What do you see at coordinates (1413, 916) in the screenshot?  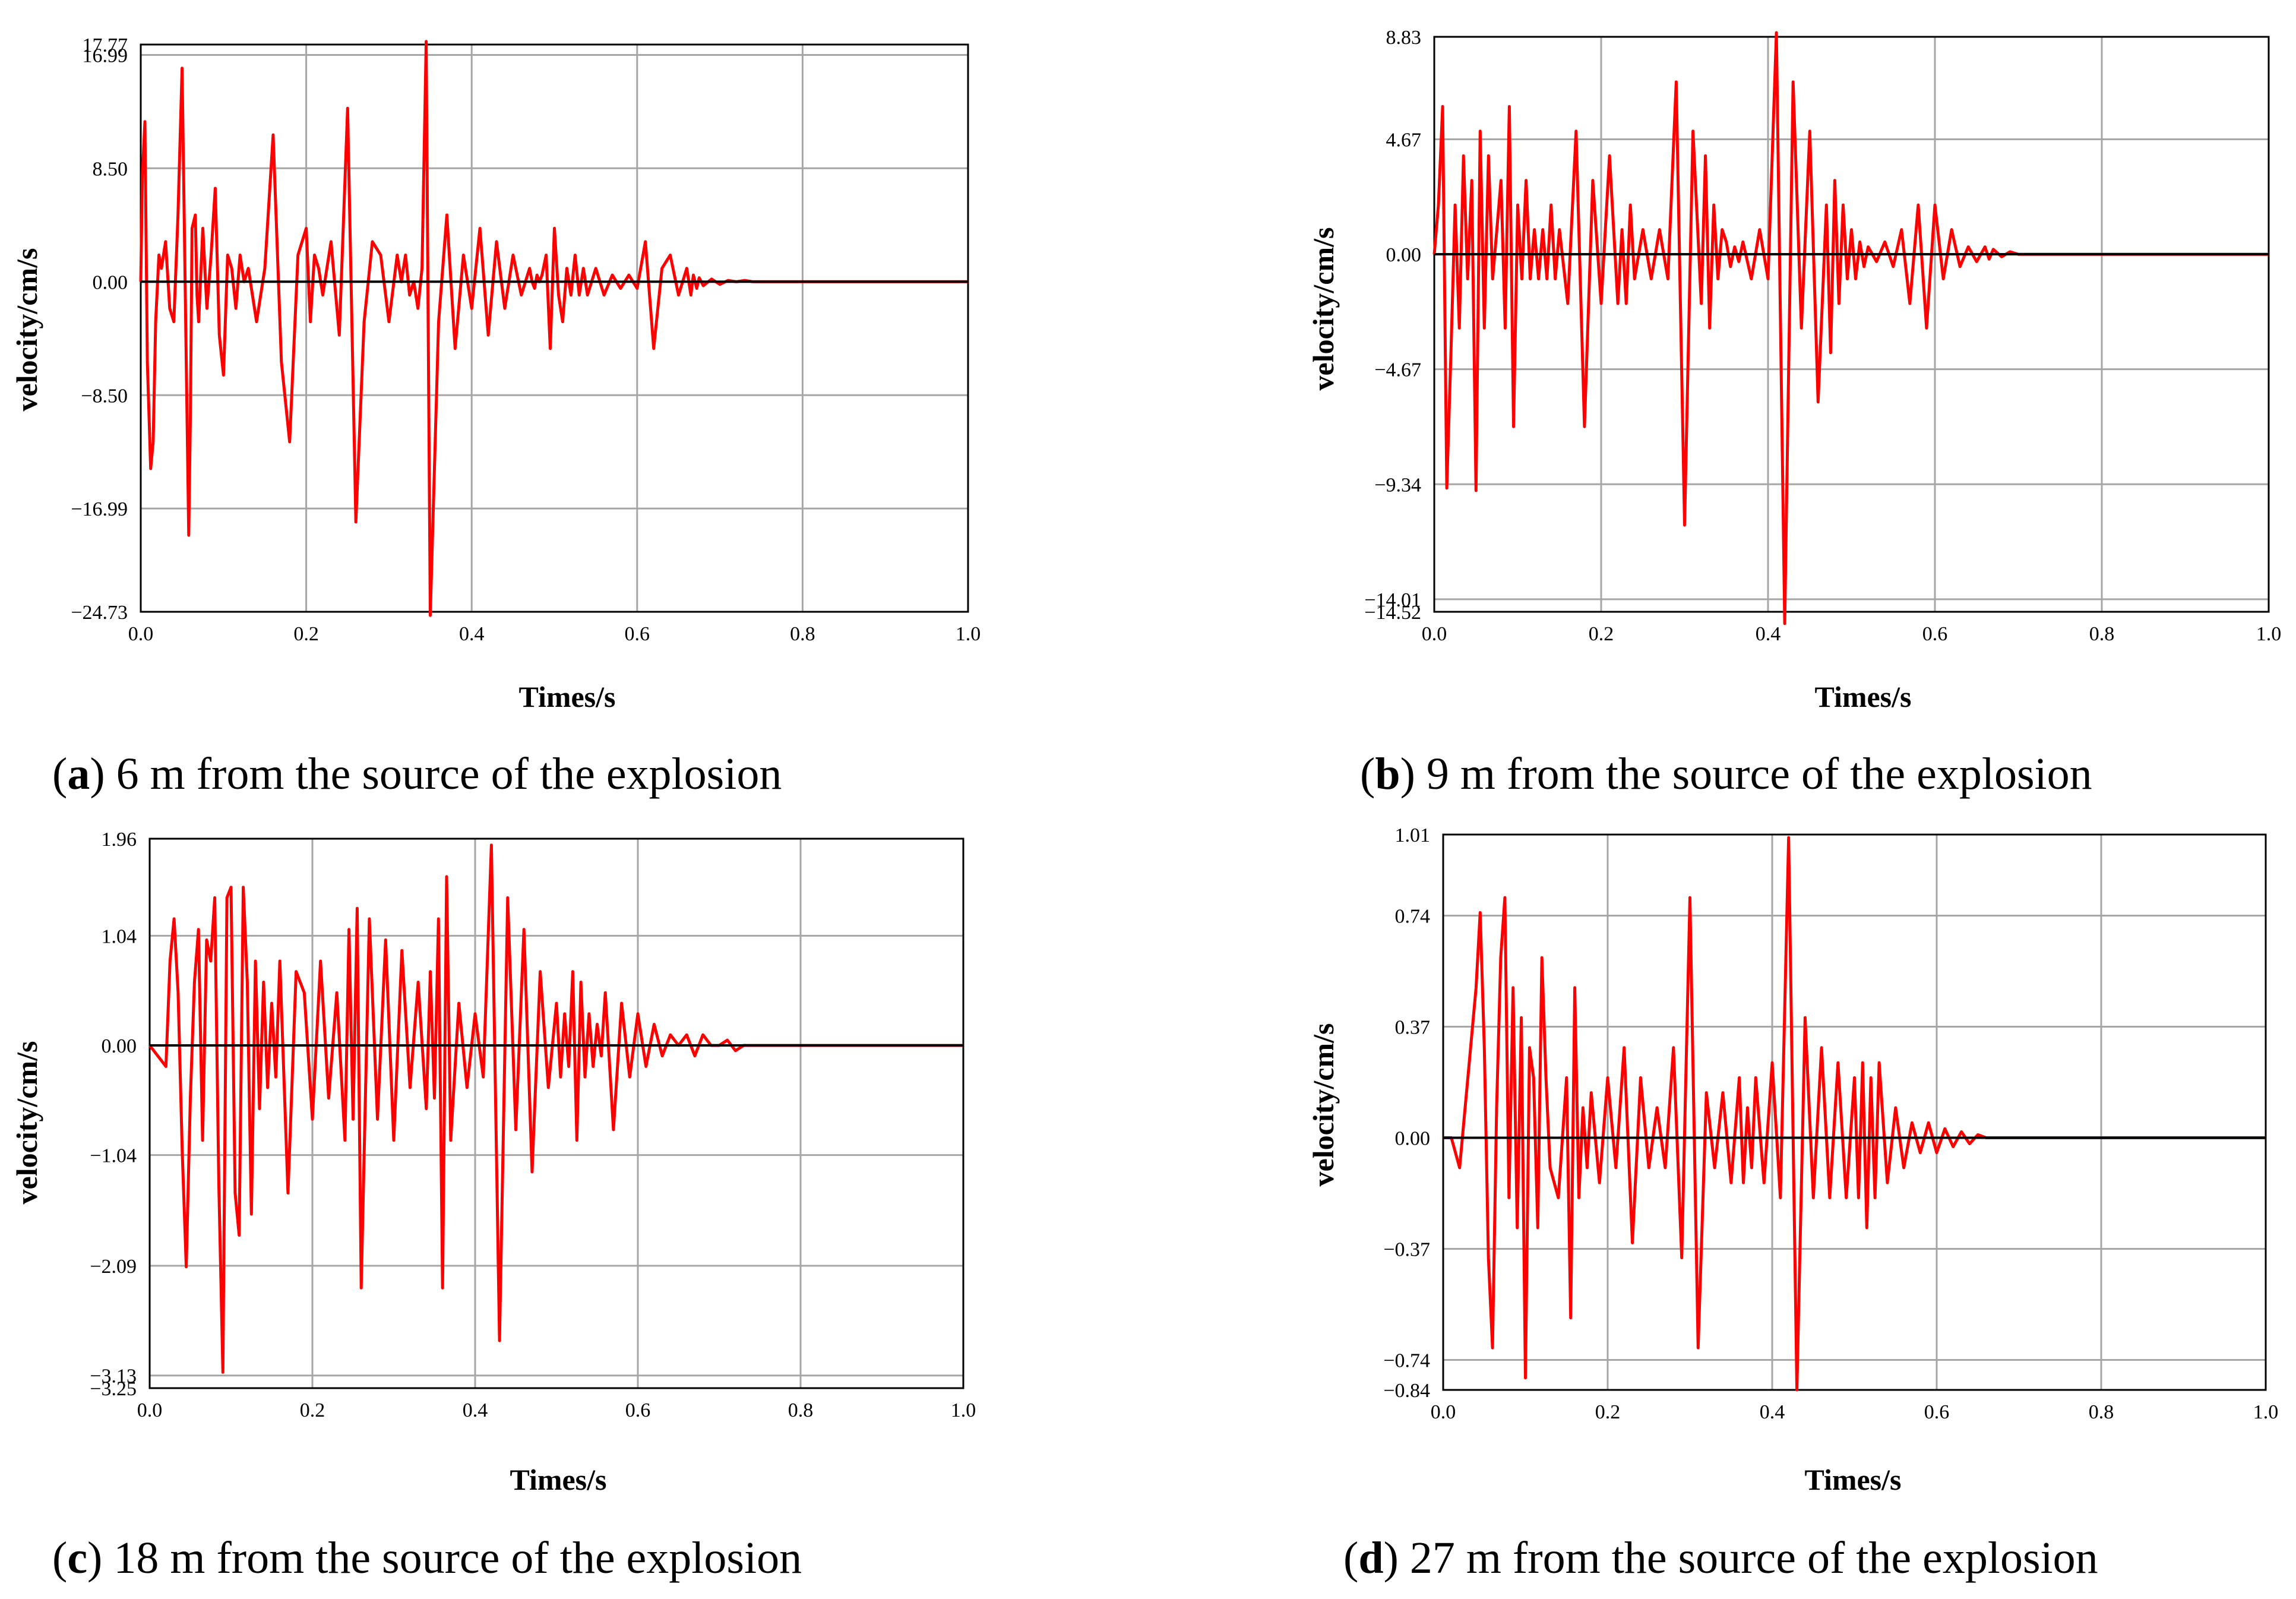 I see `y-tick-label: 0.74` at bounding box center [1413, 916].